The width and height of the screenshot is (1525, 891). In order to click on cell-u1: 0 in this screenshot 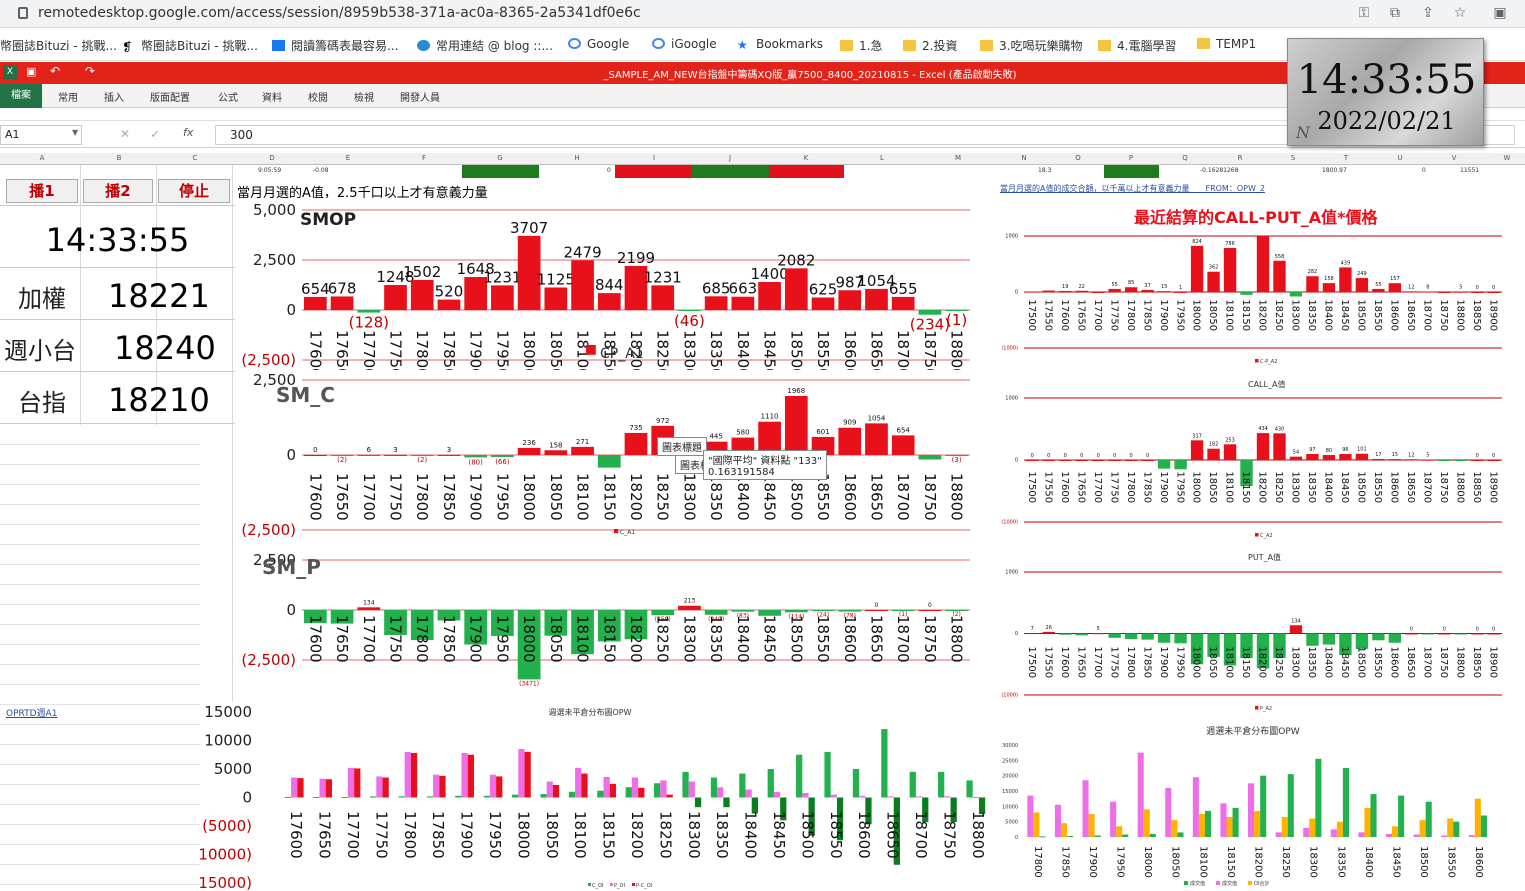, I will do `click(1424, 170)`.